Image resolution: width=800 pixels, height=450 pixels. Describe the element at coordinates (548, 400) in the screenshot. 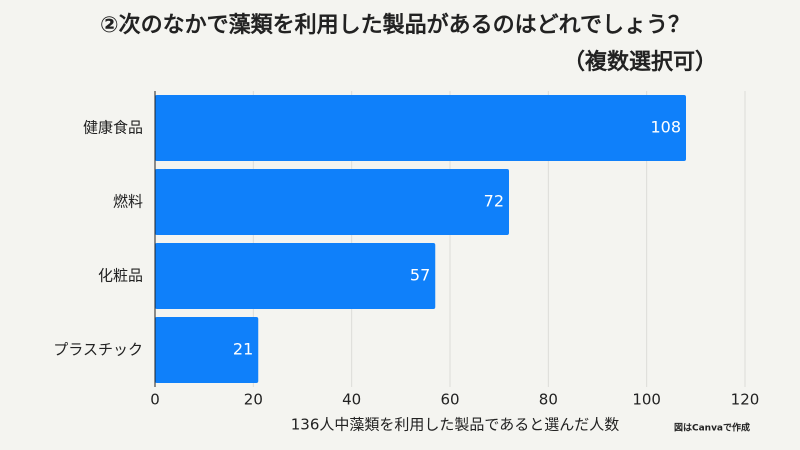

I see `x-tick-label: 80` at that location.